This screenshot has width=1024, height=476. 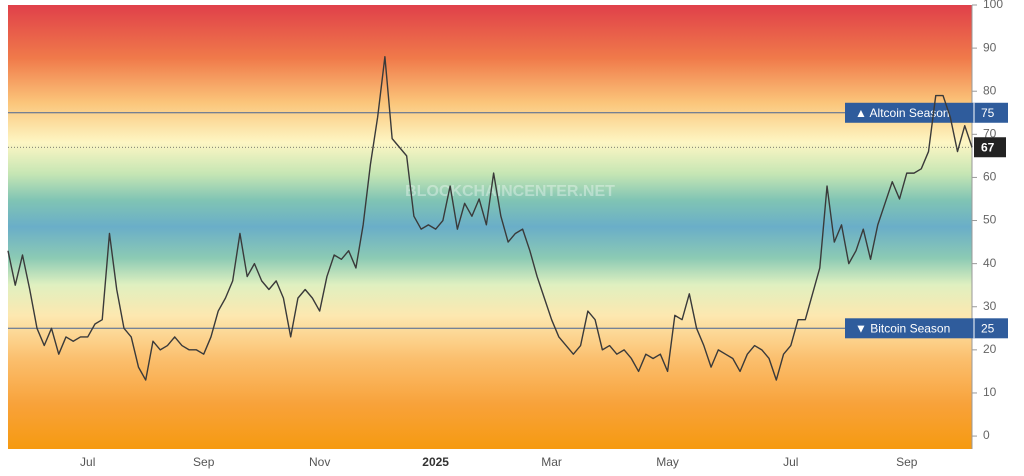 What do you see at coordinates (990, 90) in the screenshot?
I see `y-tick-label: 80` at bounding box center [990, 90].